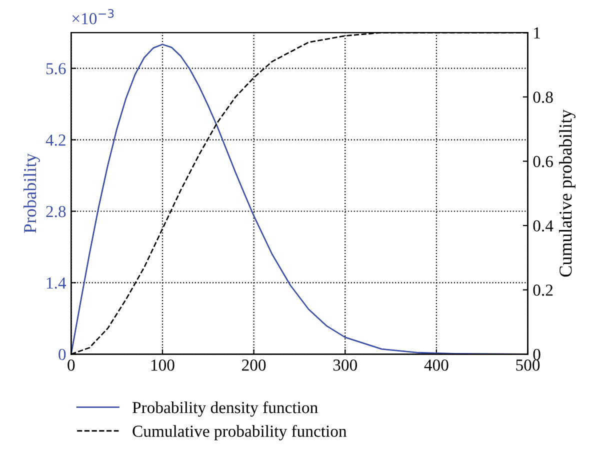 The height and width of the screenshot is (466, 593). I want to click on legend-label: Probability density function, so click(225, 409).